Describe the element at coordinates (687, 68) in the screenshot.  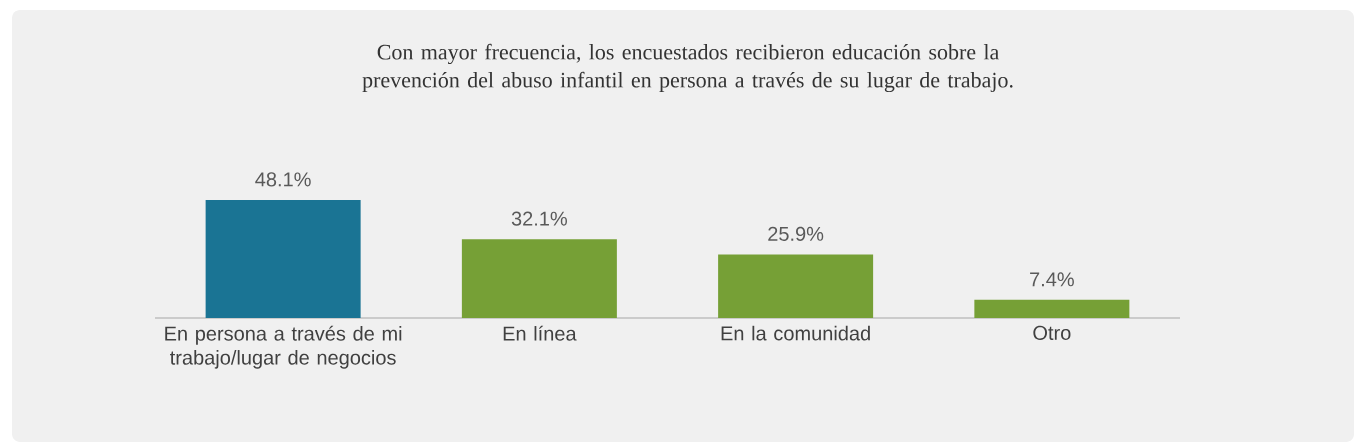
I see `chart-title: Con mayor frecuencia, los encuestados recibieron educación sobre la prevención del abuso infantil en persona a través de su lugar de trabajo.` at that location.